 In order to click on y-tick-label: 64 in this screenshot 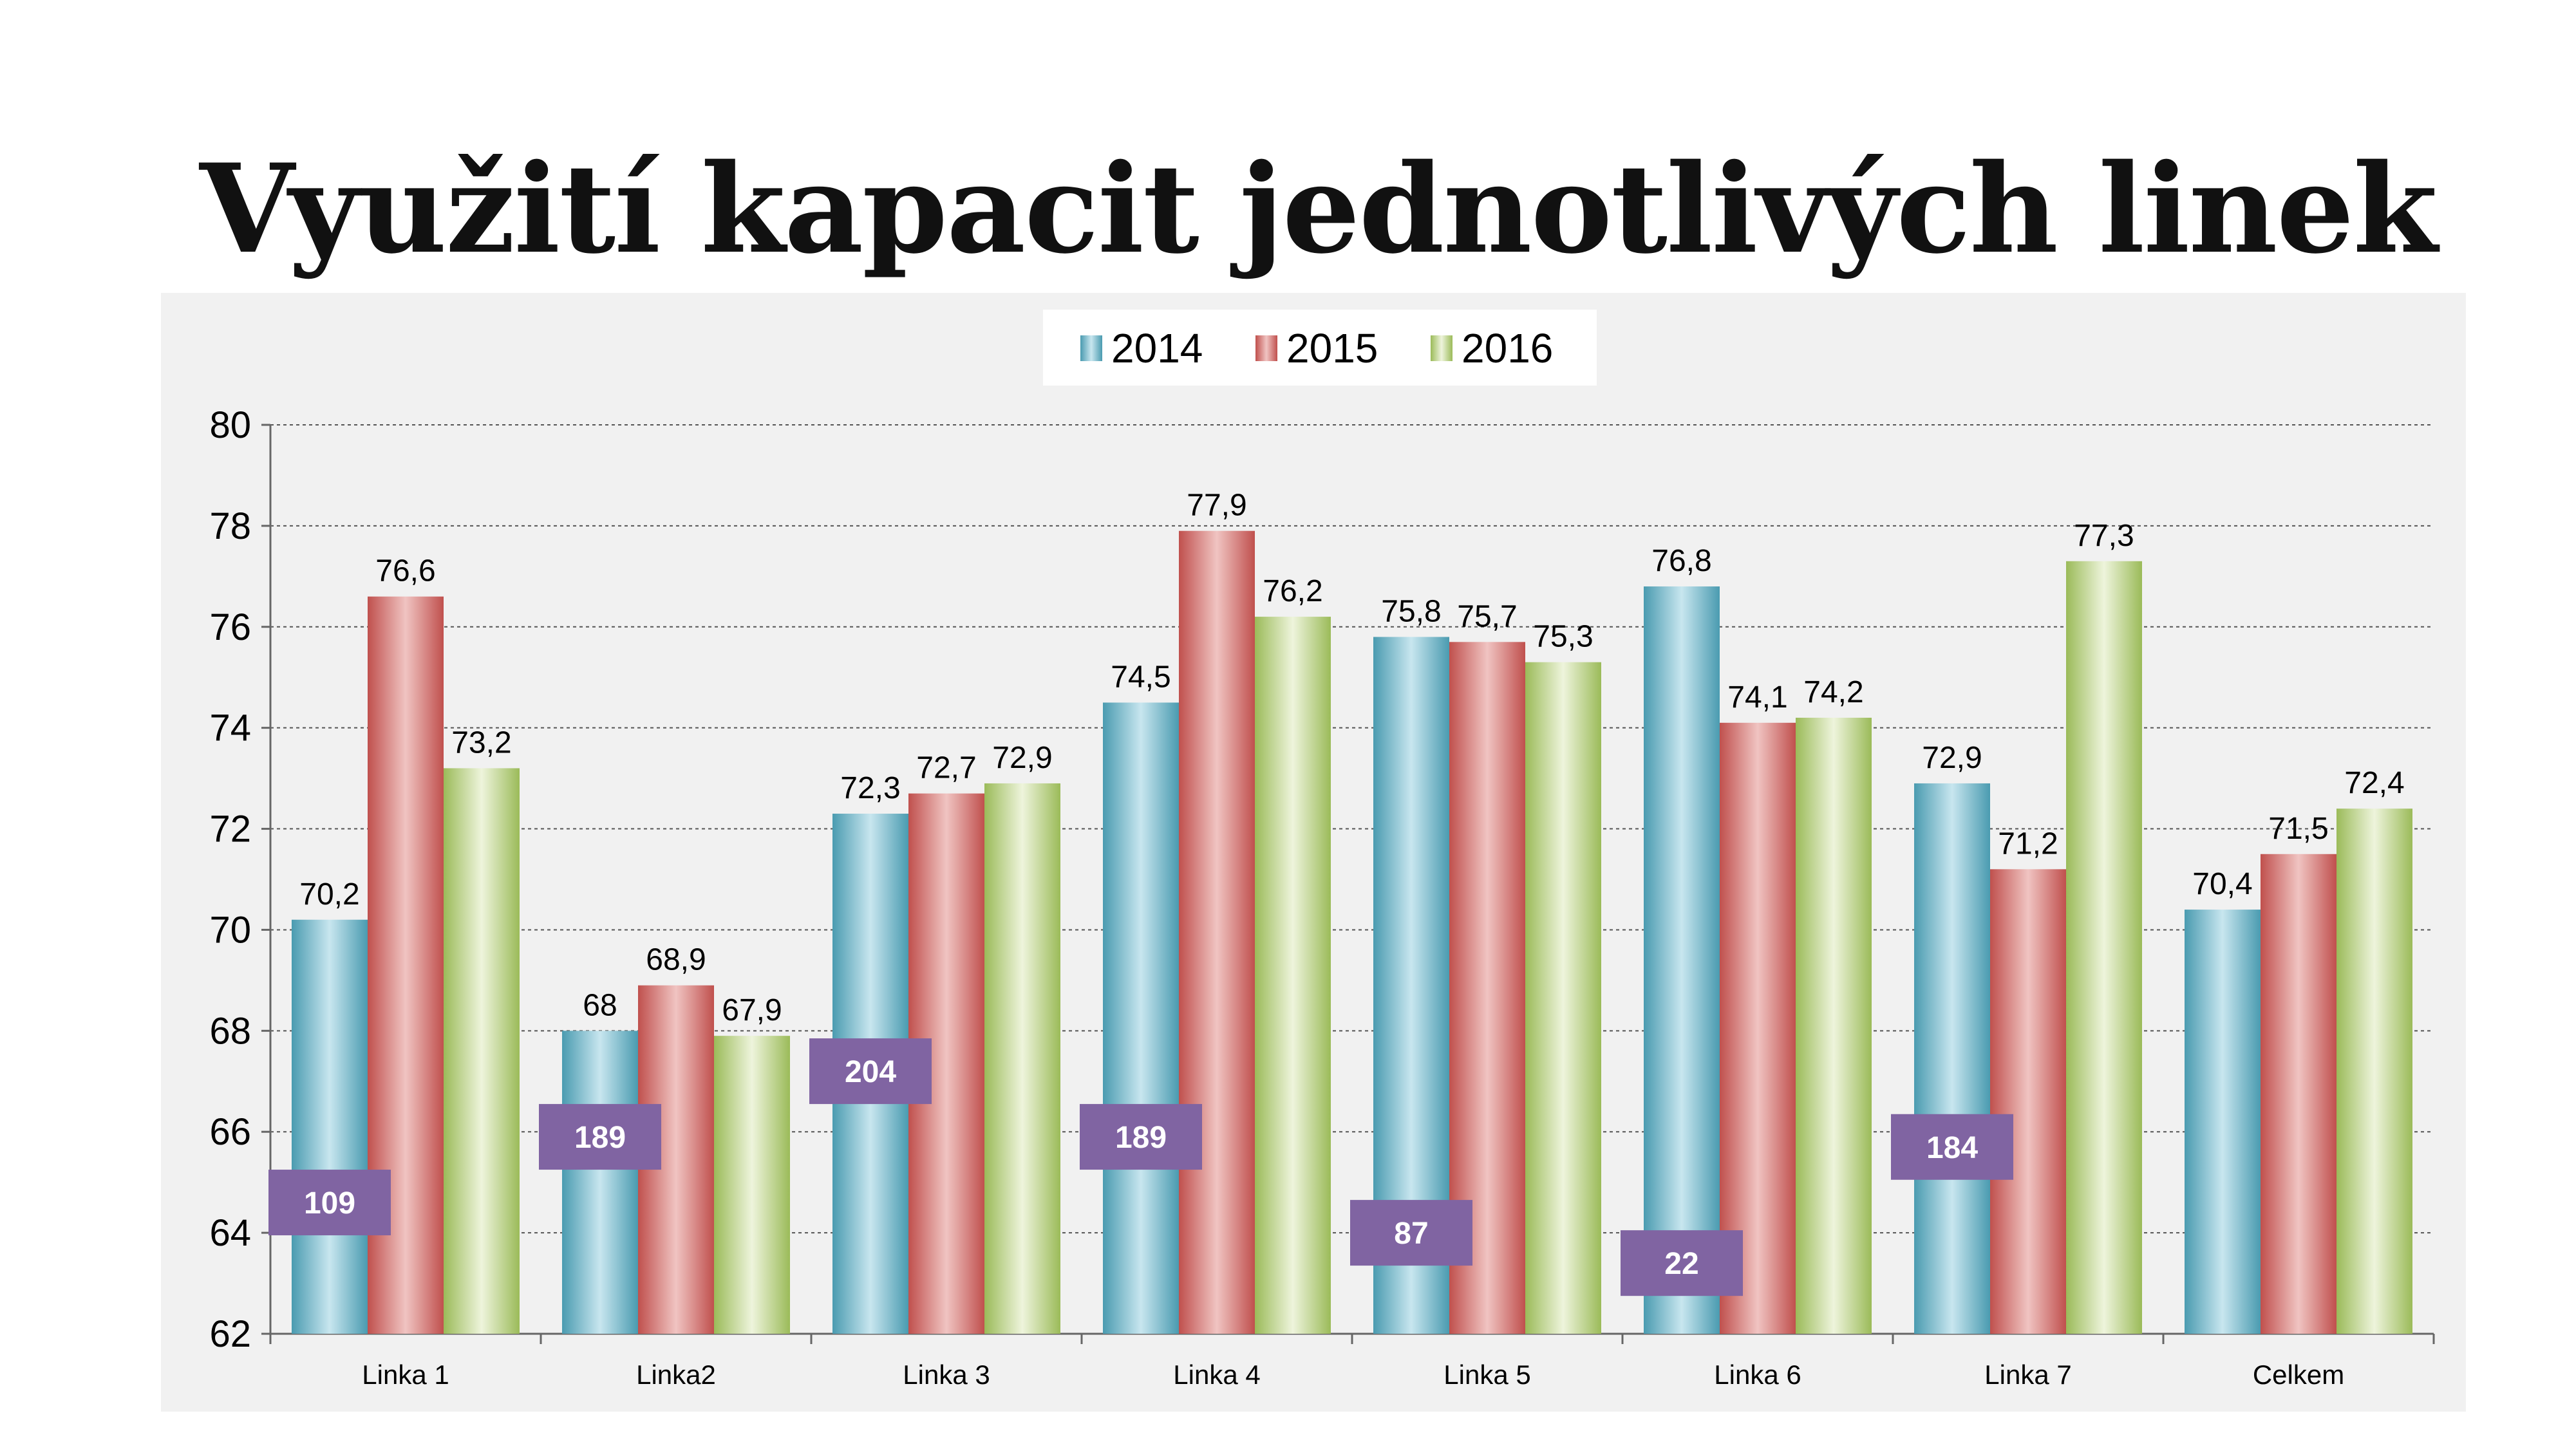, I will do `click(230, 1233)`.